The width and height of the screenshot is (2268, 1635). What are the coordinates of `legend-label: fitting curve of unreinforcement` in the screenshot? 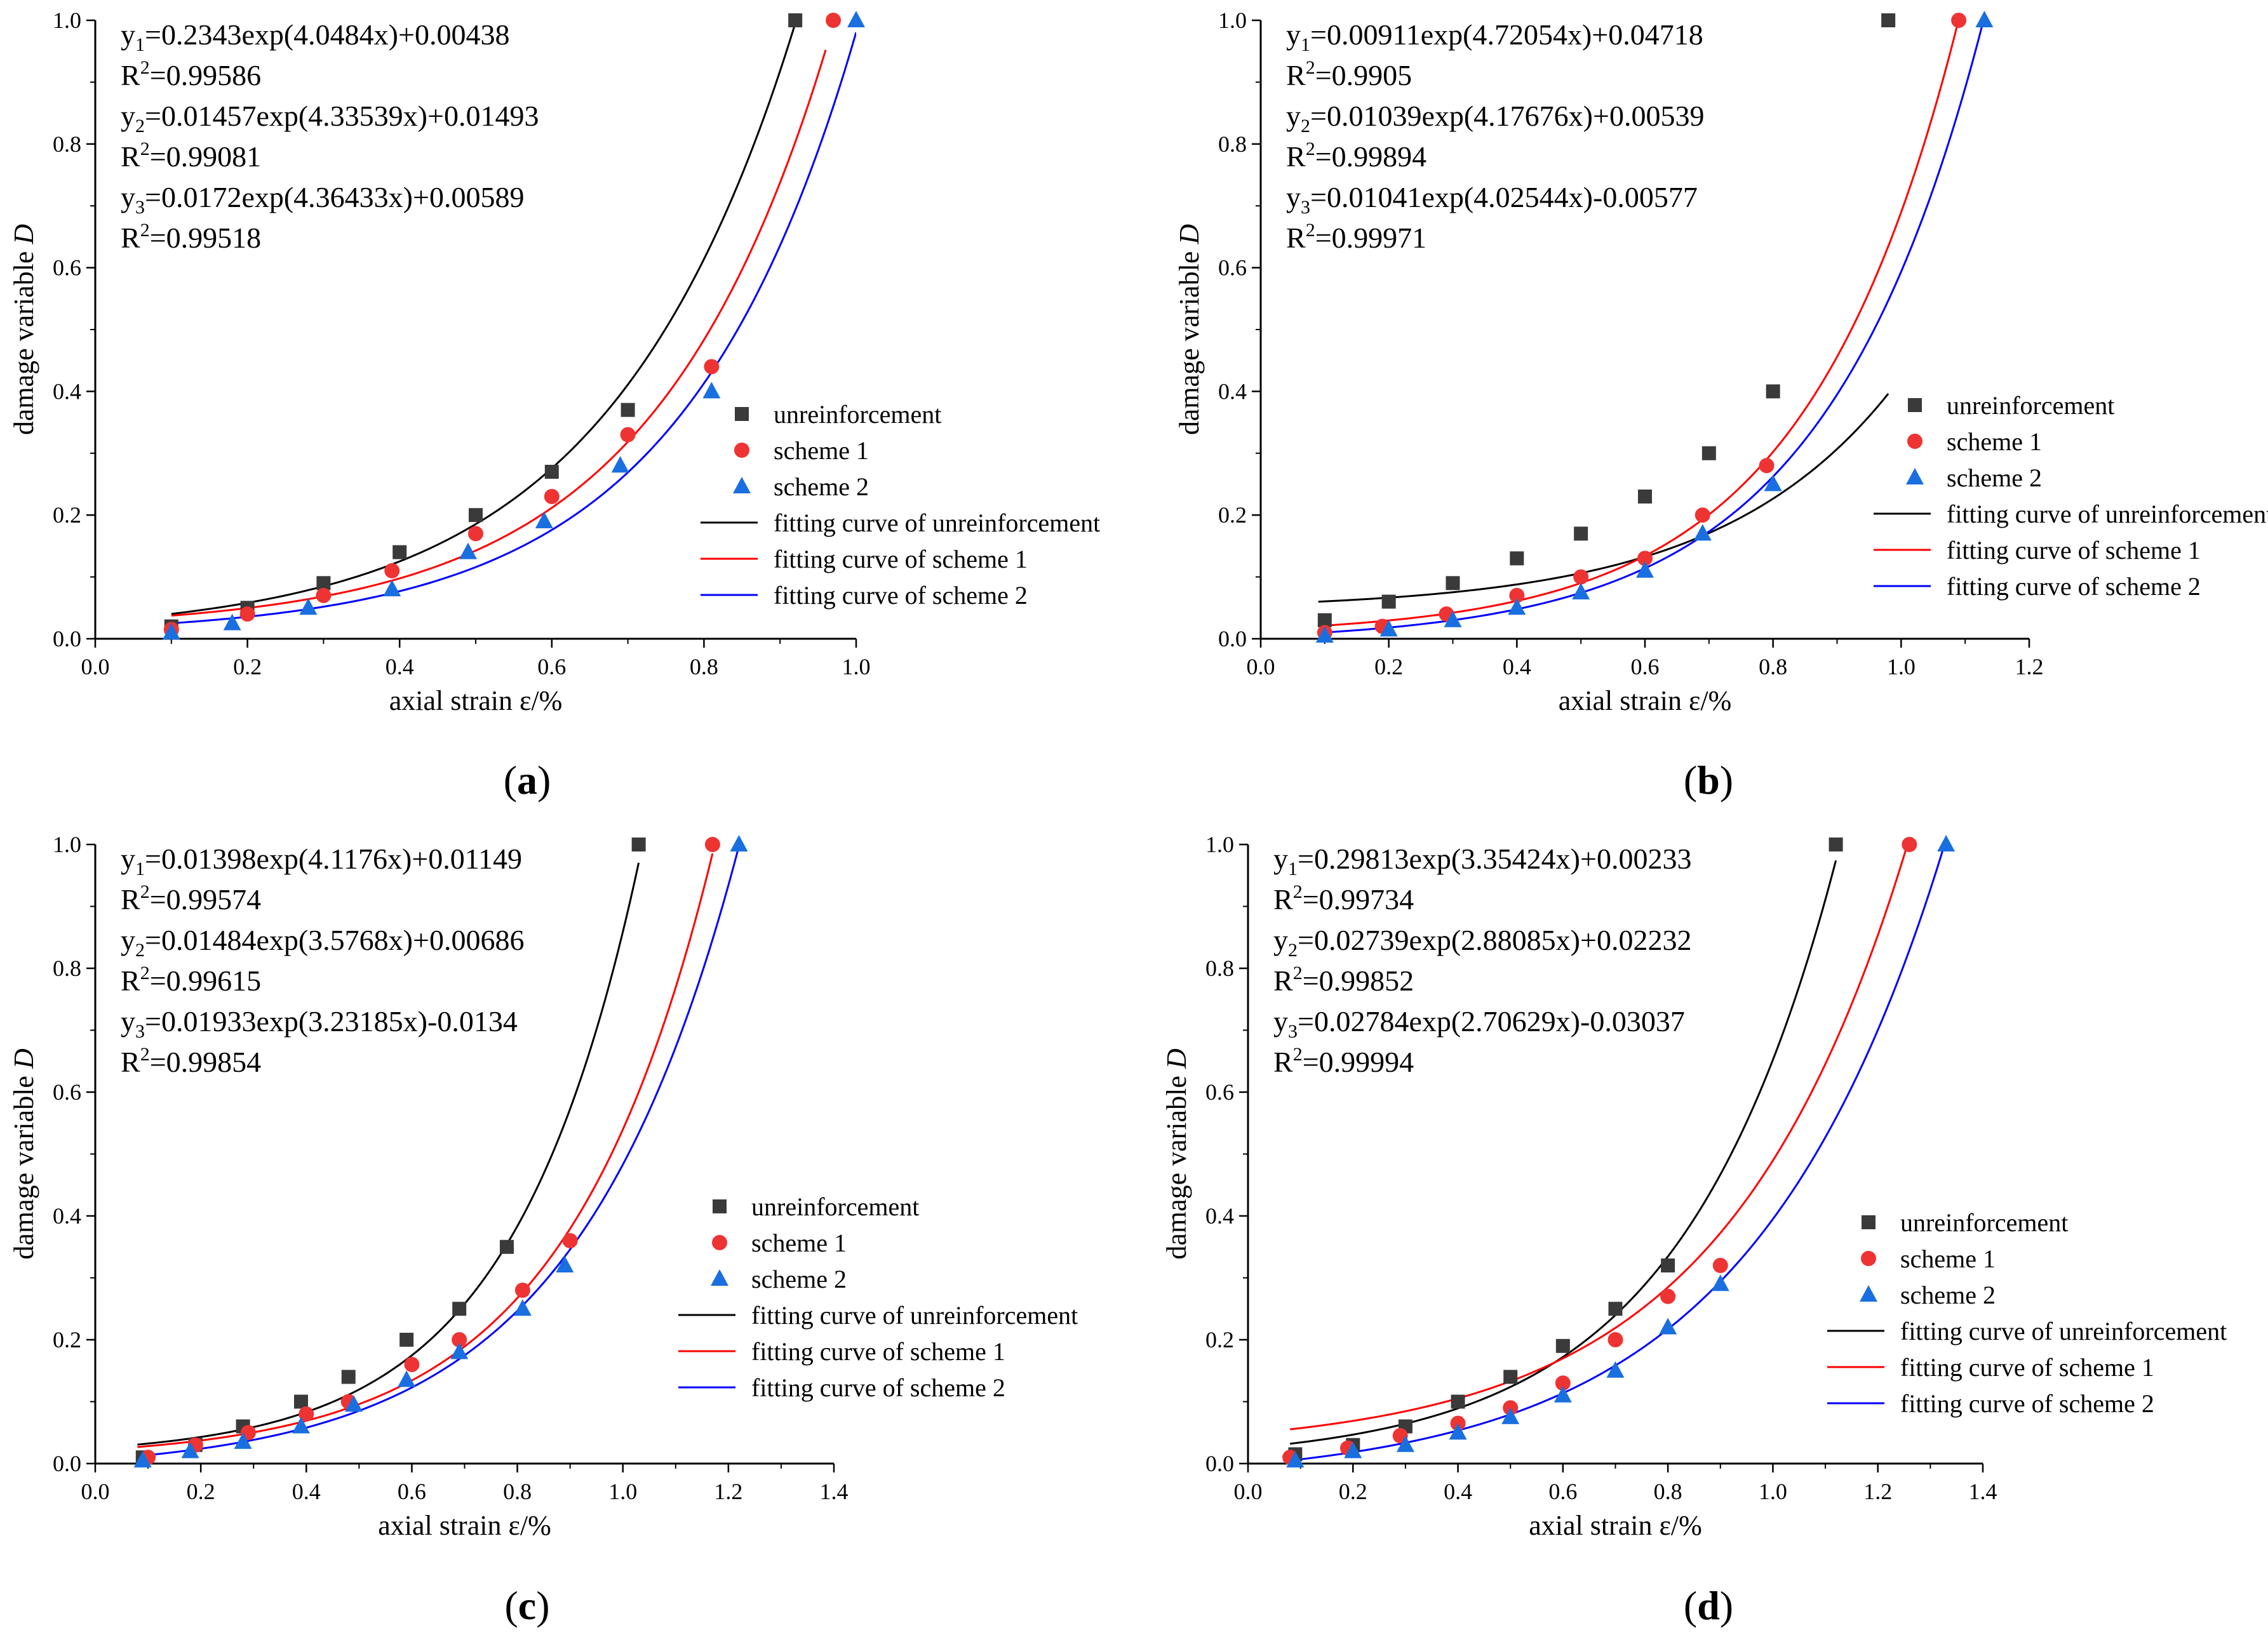 It's located at (937, 523).